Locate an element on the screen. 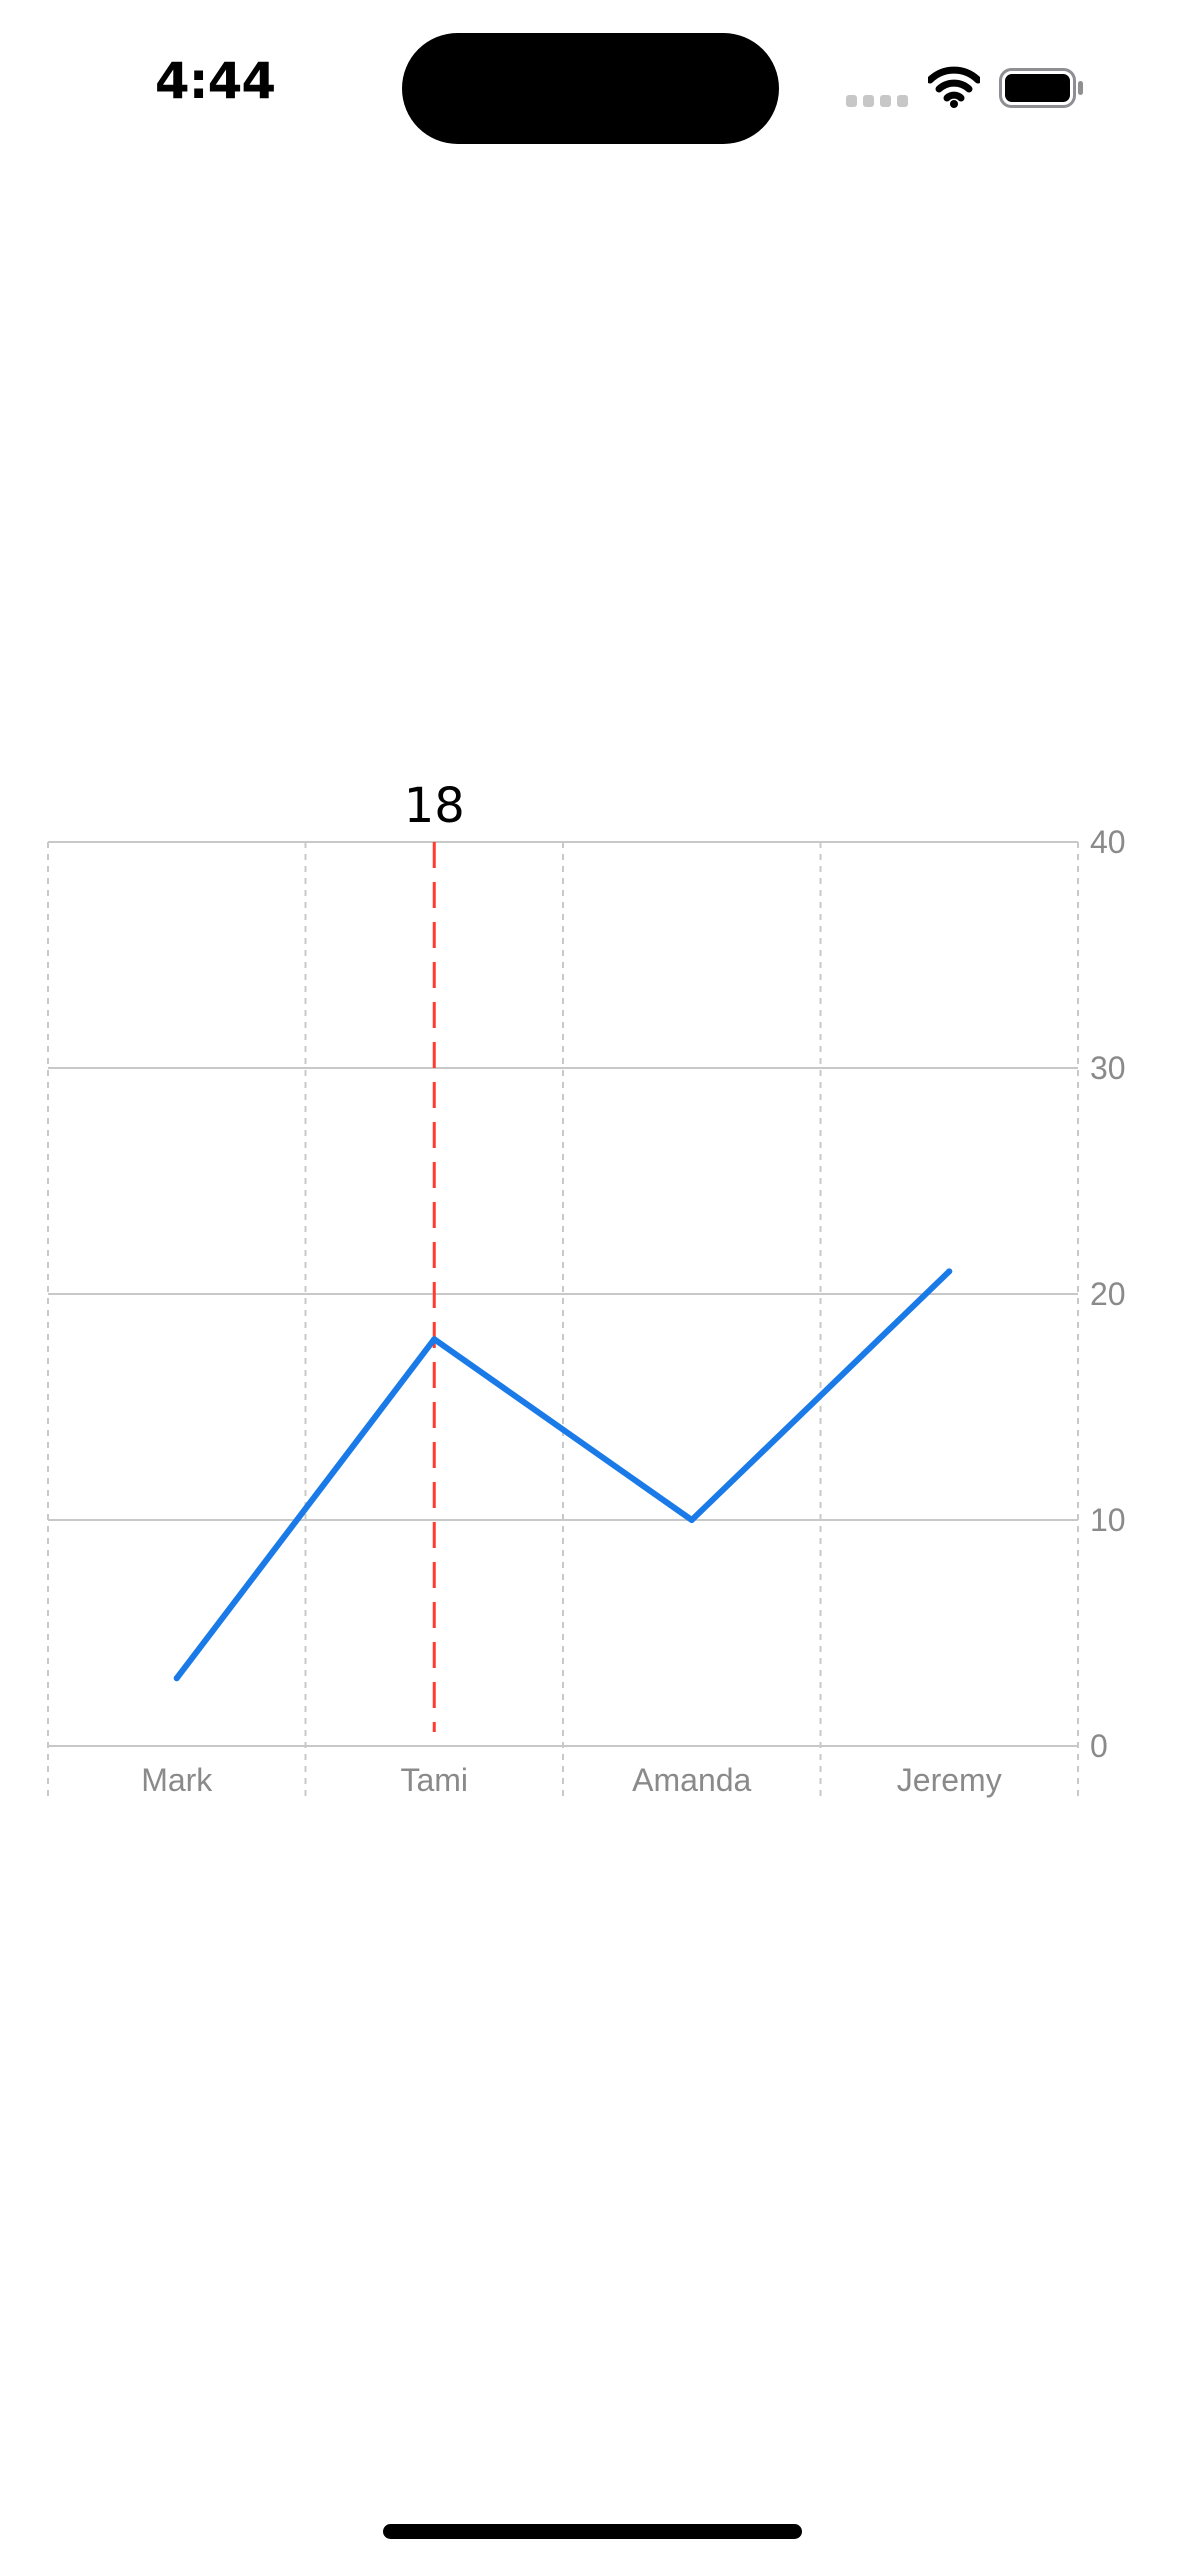 The image size is (1179, 2556). series-line is located at coordinates (563, 1475).